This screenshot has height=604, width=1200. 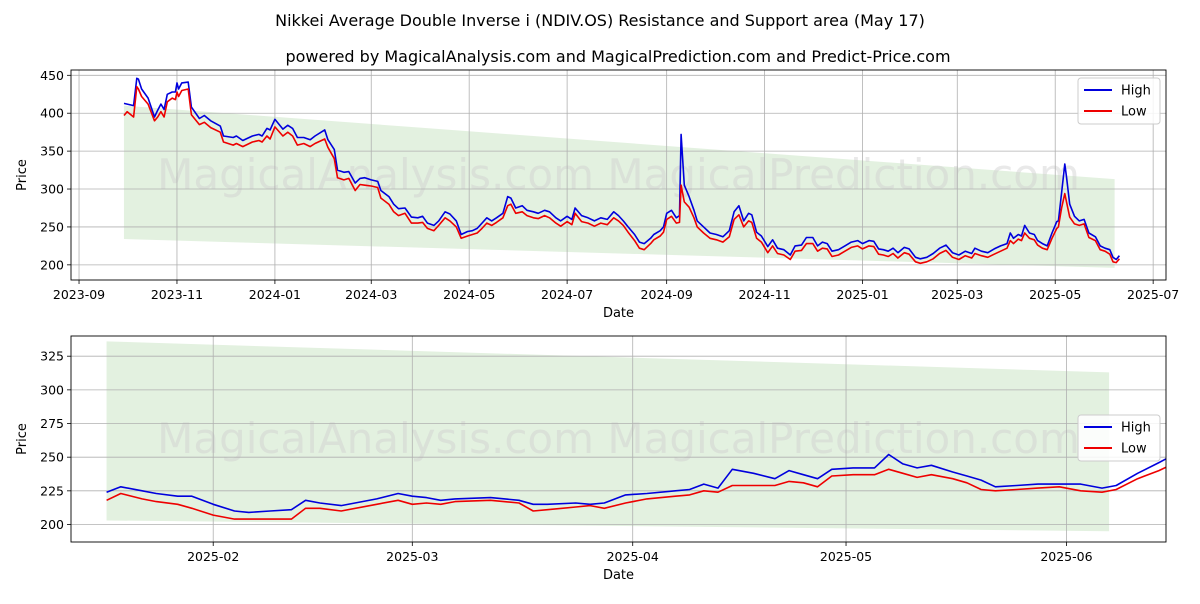 I want to click on x-tick-label: 2024-07, so click(x=567, y=294).